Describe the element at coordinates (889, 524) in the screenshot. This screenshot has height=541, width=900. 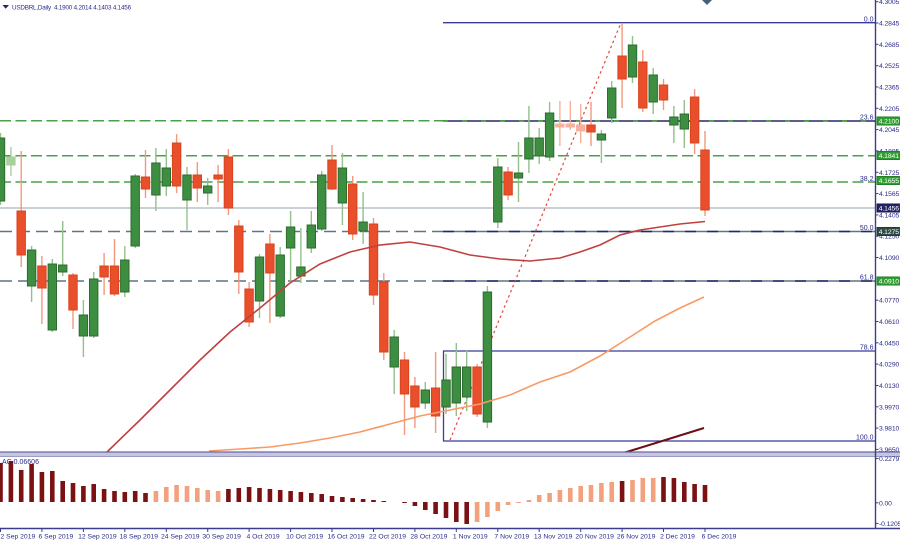
I see `svg-text: -0.12058` at that location.